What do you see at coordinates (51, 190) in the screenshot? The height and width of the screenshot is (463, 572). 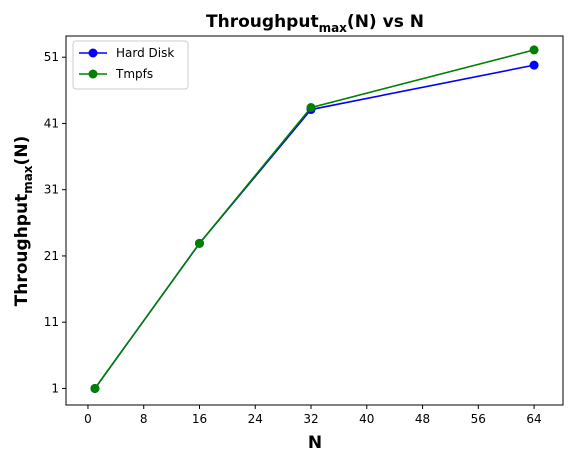 I see `y-tick-label: 31` at bounding box center [51, 190].